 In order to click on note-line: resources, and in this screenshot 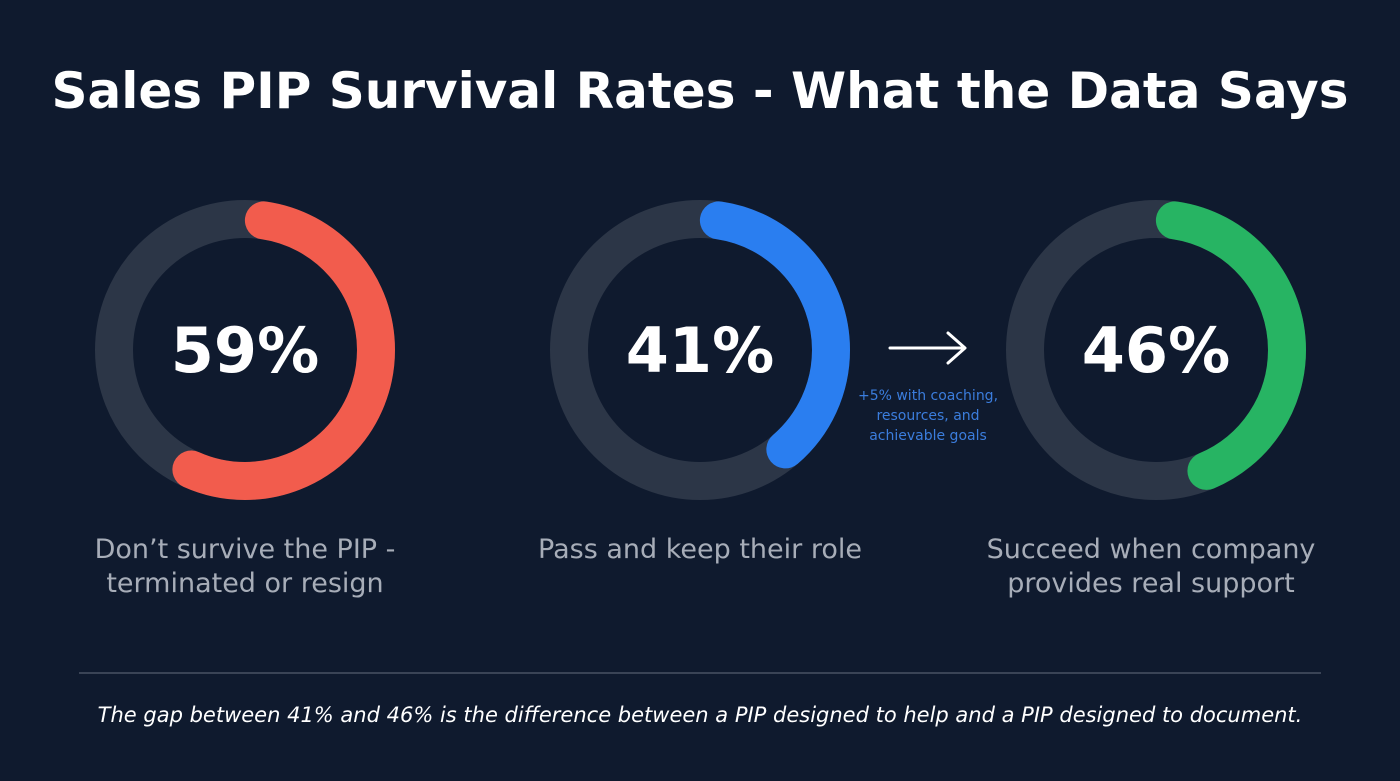, I will do `click(928, 416)`.